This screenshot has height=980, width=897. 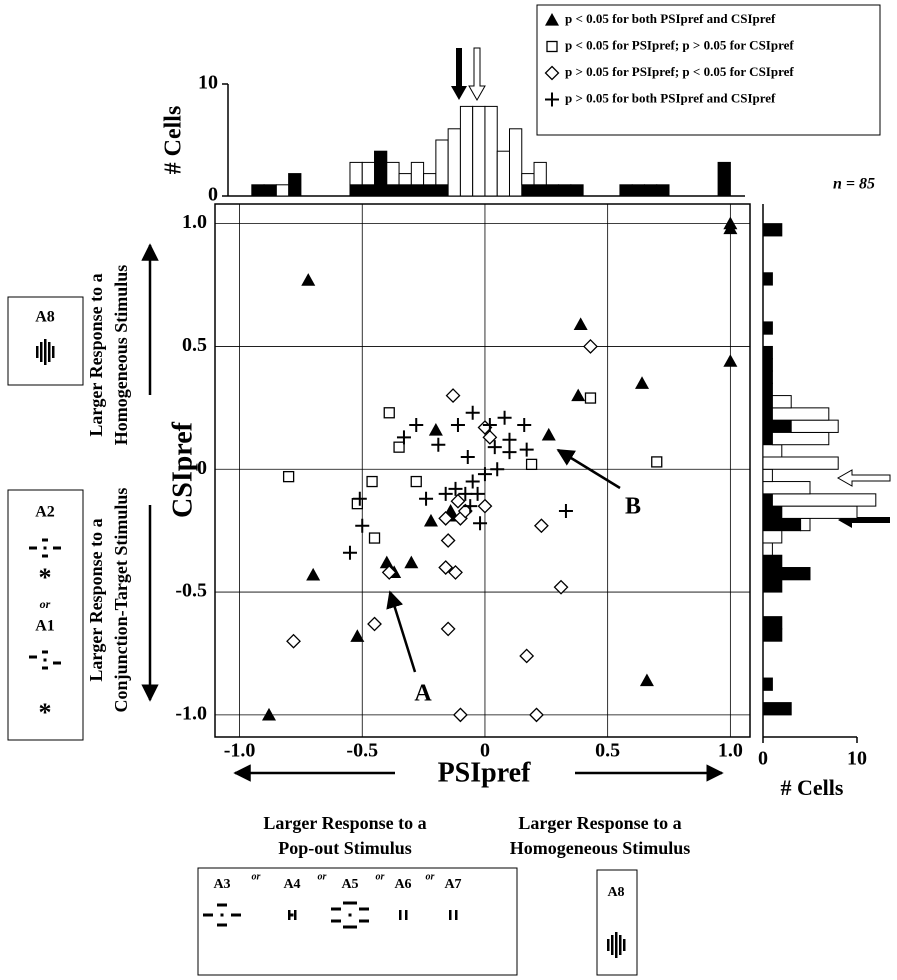 What do you see at coordinates (401, 631) in the screenshot?
I see `arrow` at bounding box center [401, 631].